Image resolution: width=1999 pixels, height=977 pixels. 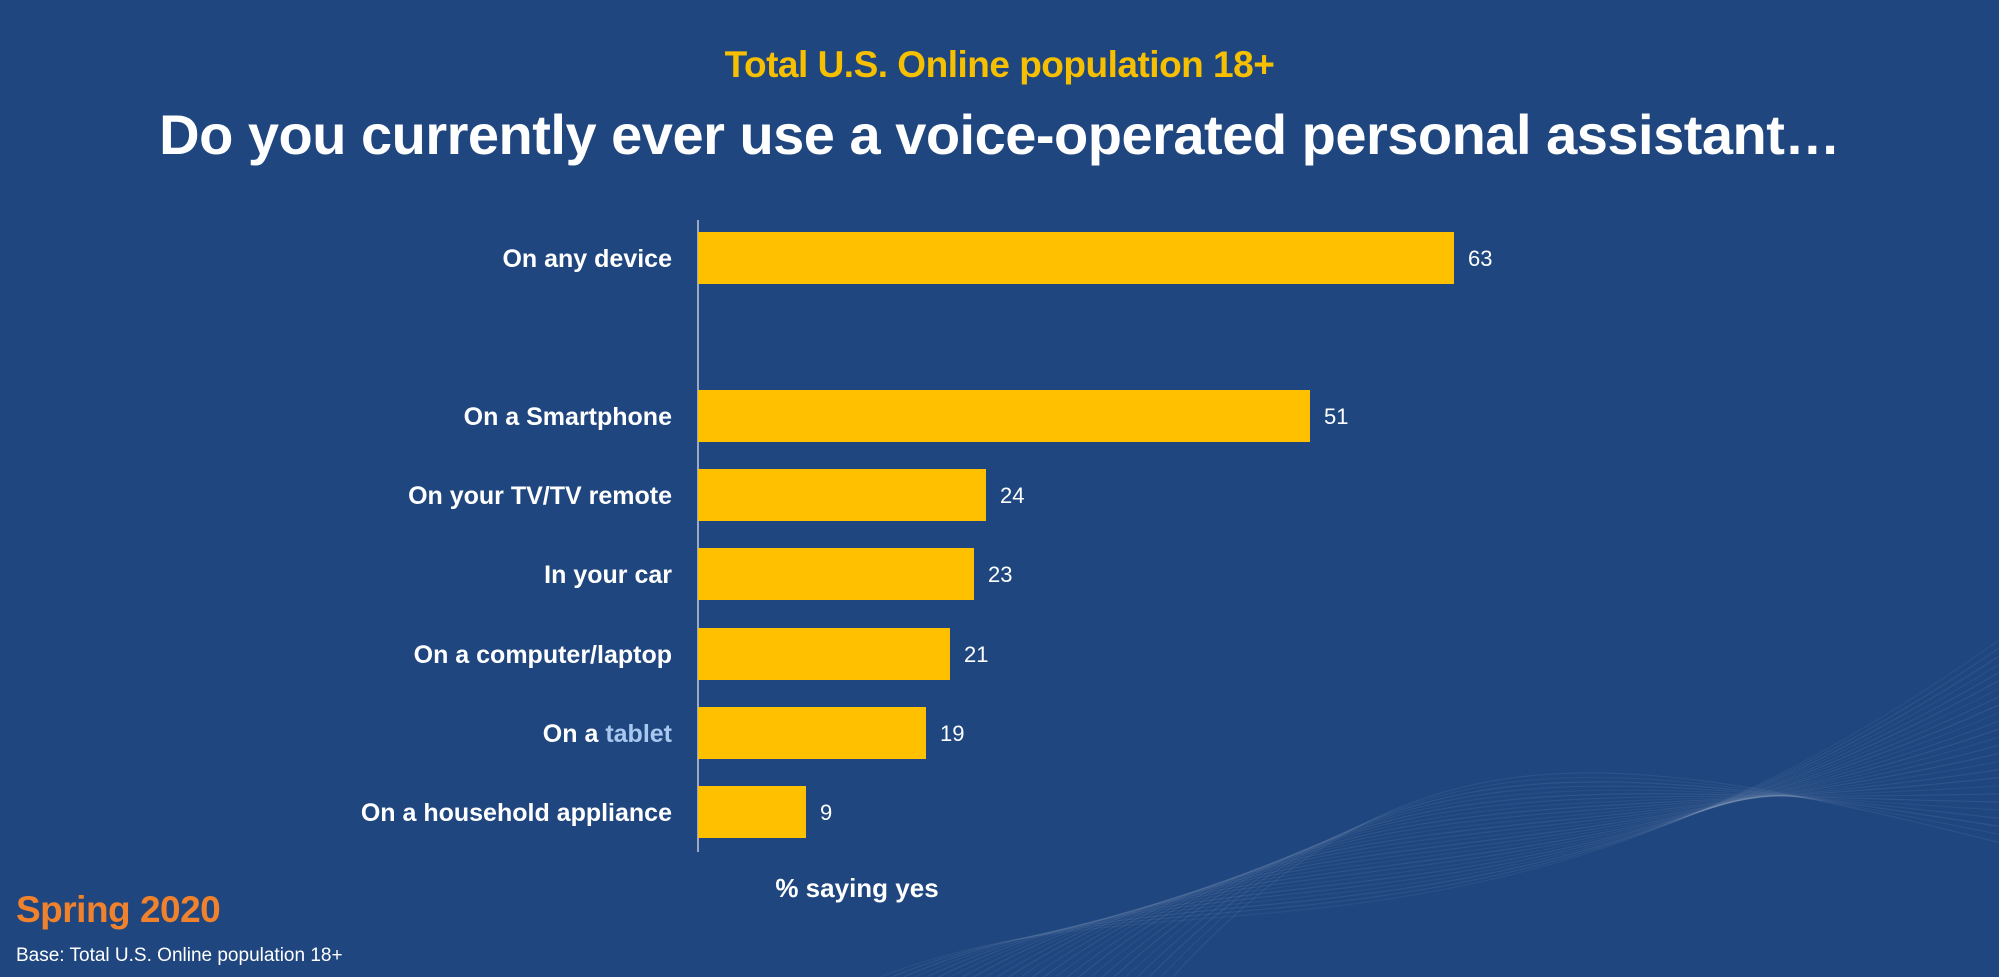 What do you see at coordinates (179, 955) in the screenshot?
I see `base-note: Base: Total U.S. Online population 18+` at bounding box center [179, 955].